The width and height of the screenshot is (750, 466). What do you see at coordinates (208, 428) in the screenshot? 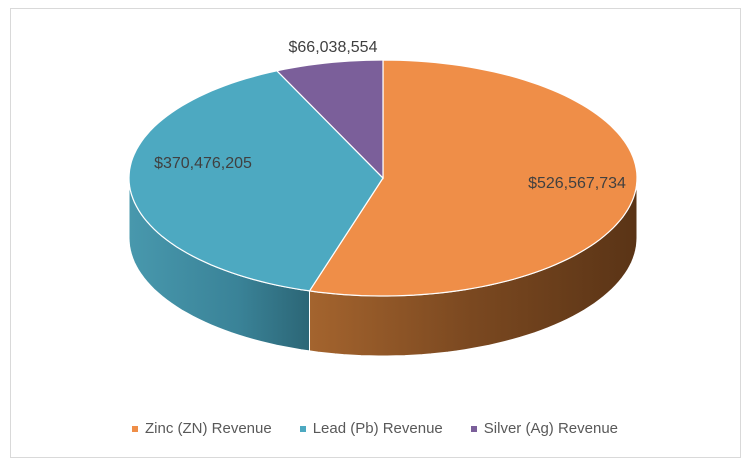
I see `legend-label: Zinc (ZN) Revenue` at bounding box center [208, 428].